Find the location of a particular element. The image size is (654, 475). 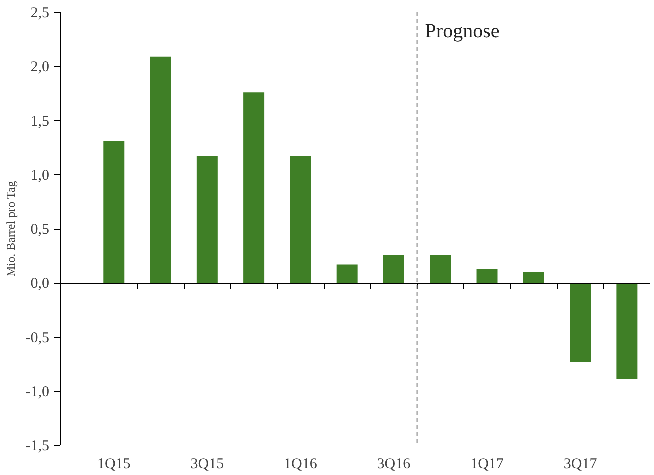

y-tick-label: -0,5 is located at coordinates (38, 338).